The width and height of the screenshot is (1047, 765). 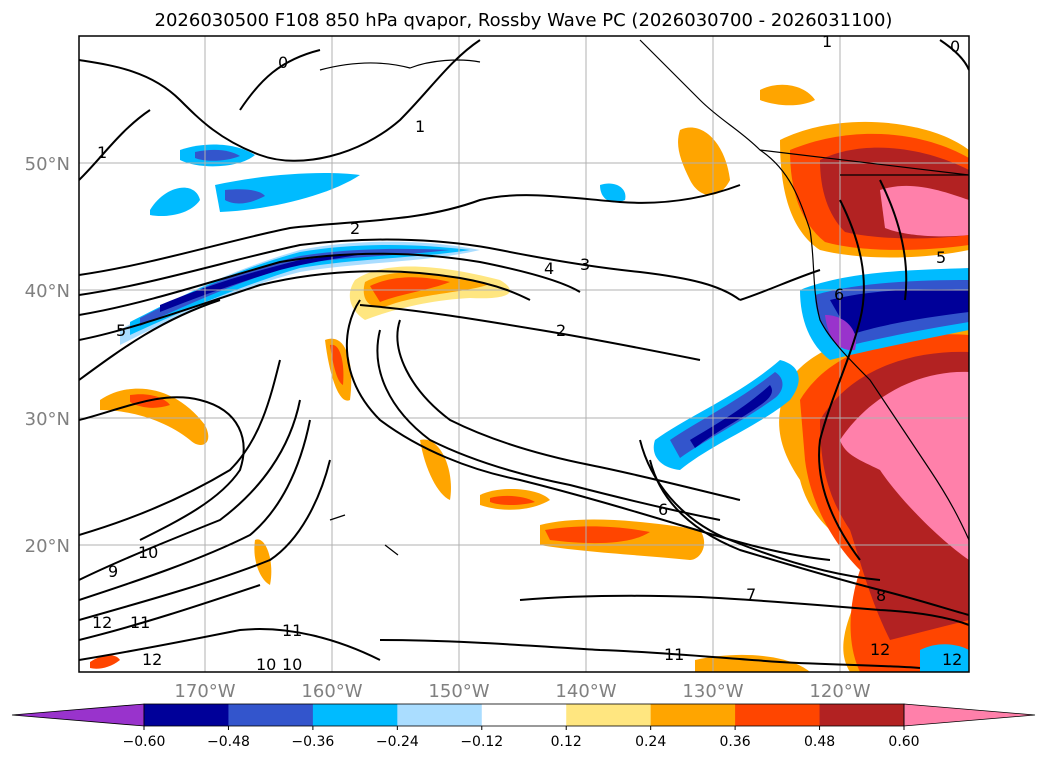 What do you see at coordinates (312, 742) in the screenshot?
I see `colorbar-tick-label: −0.36` at bounding box center [312, 742].